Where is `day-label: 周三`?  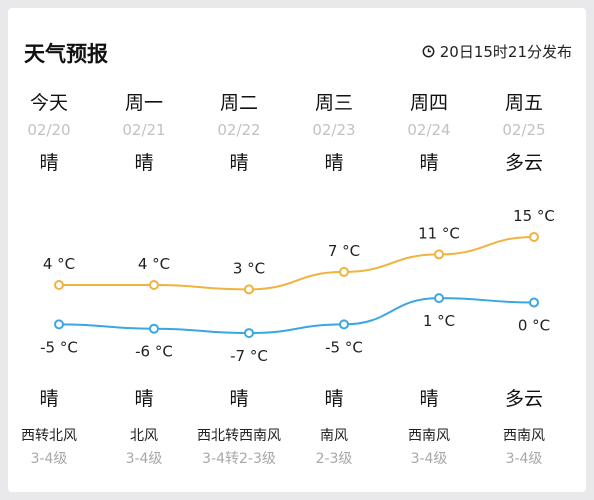 day-label: 周三 is located at coordinates (333, 103).